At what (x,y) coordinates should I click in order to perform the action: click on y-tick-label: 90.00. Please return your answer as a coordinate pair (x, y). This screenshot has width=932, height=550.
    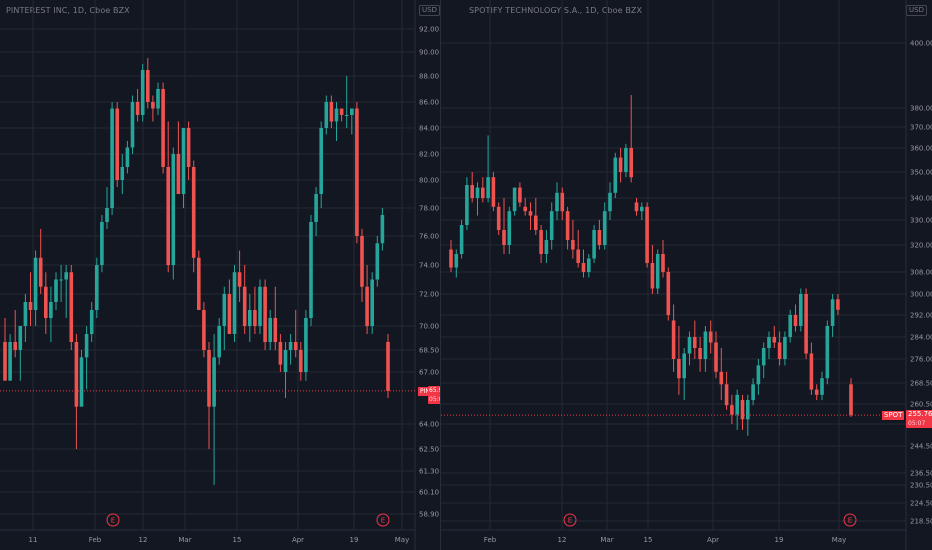
    Looking at the image, I should click on (429, 53).